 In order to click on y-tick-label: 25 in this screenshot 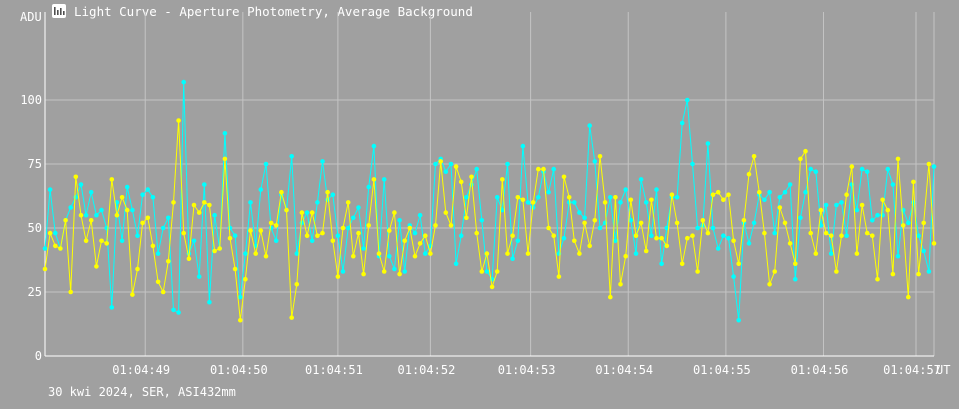, I will do `click(35, 292)`.